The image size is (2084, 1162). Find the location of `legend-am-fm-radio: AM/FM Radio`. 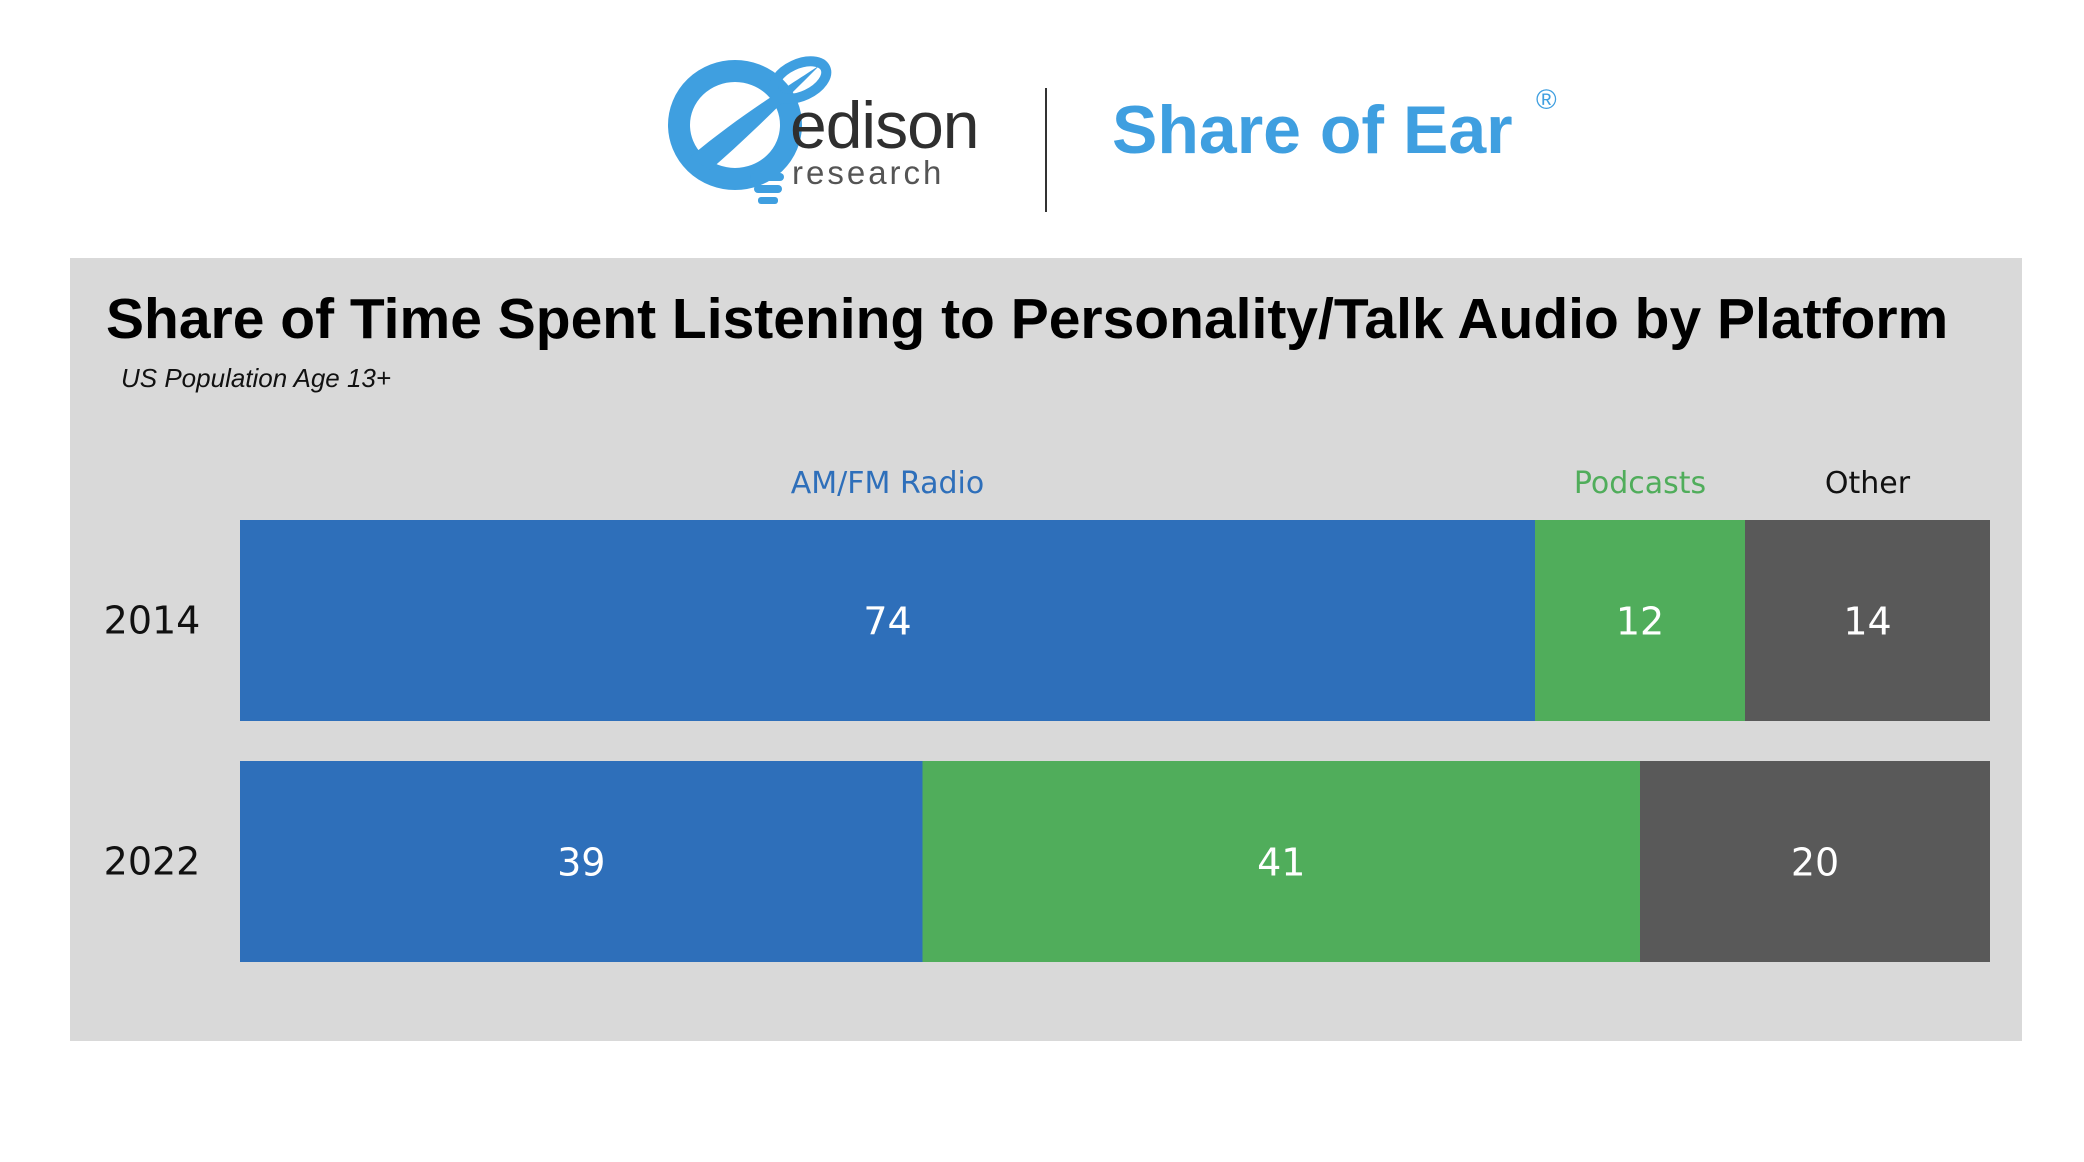

legend-am-fm-radio: AM/FM Radio is located at coordinates (888, 483).